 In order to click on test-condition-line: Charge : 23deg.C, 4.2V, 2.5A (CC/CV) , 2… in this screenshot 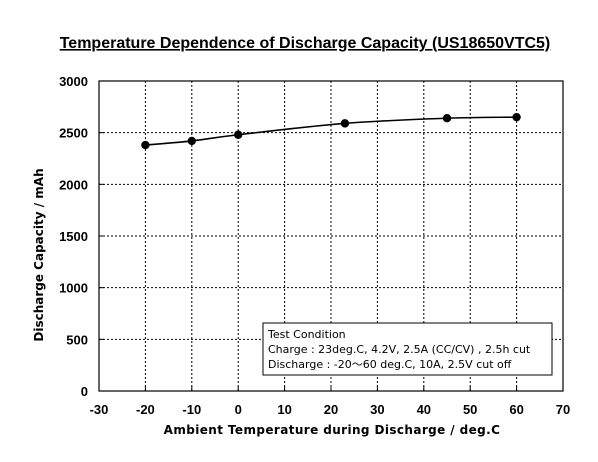, I will do `click(399, 349)`.